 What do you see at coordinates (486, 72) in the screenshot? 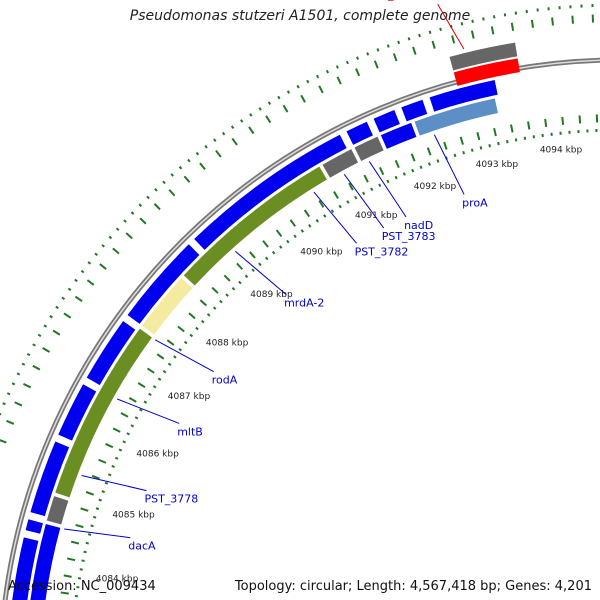
I see `highlight-red-block` at bounding box center [486, 72].